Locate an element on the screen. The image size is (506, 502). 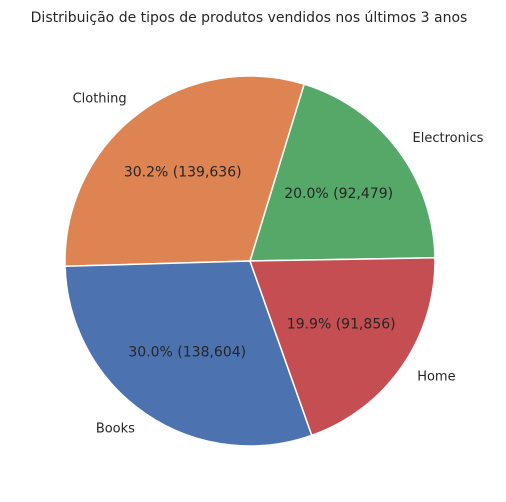
slice-value-label-home: 19.9% (91,856) is located at coordinates (341, 324).